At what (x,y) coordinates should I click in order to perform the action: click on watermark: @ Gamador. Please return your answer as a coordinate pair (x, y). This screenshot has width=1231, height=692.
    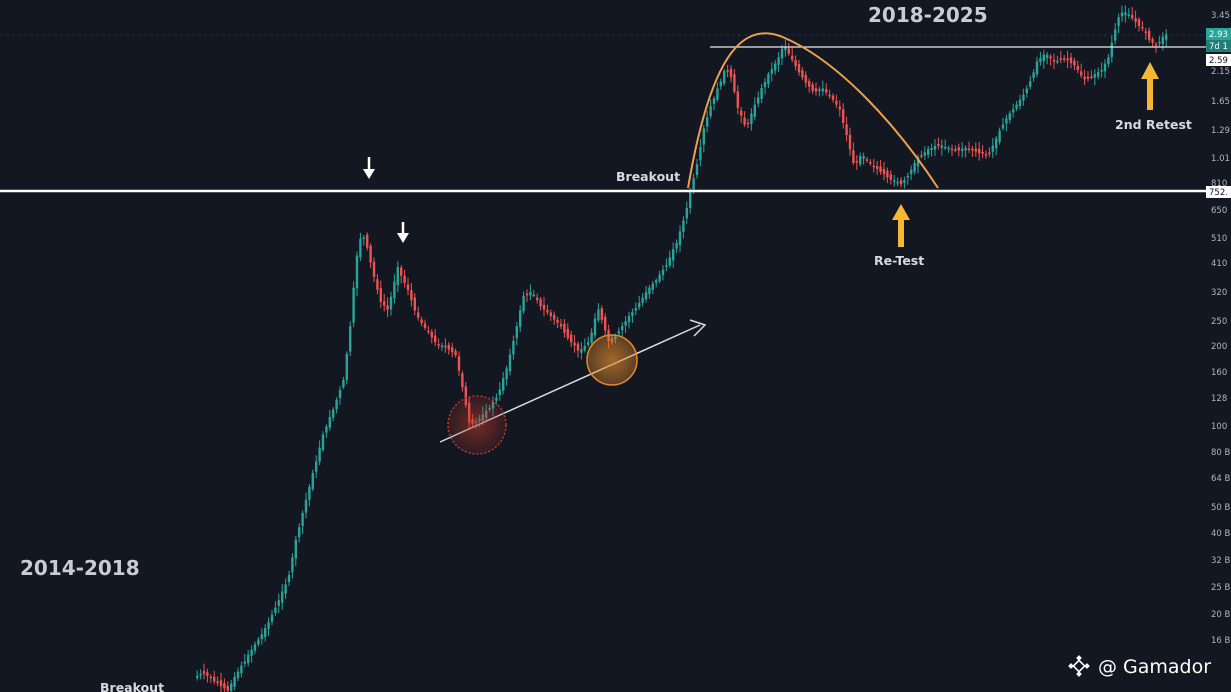
    Looking at the image, I should click on (1139, 666).